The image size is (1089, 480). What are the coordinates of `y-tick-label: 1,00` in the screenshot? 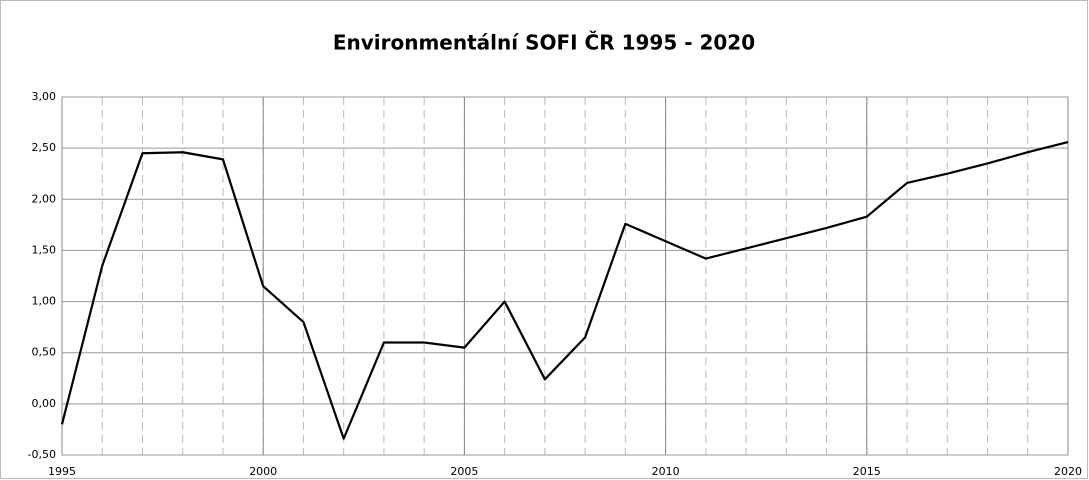 It's located at (44, 301).